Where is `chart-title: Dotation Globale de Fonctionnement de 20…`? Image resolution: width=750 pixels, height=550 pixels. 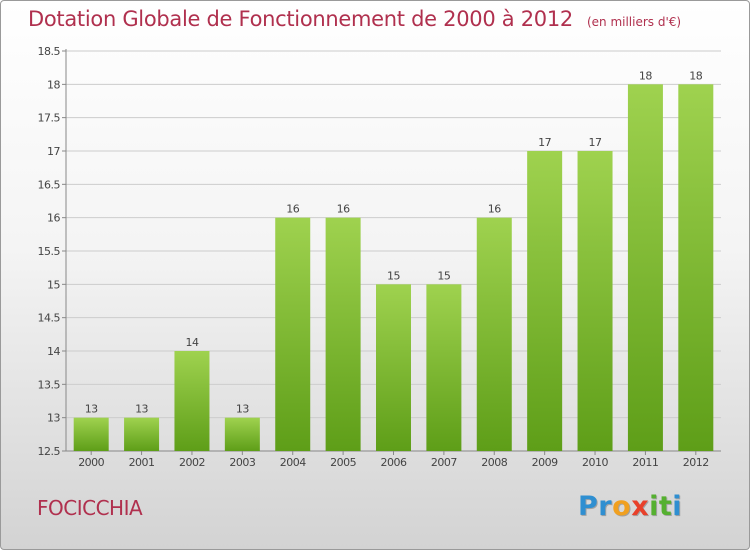
chart-title: Dotation Globale de Fonctionnement de 20… is located at coordinates (354, 19).